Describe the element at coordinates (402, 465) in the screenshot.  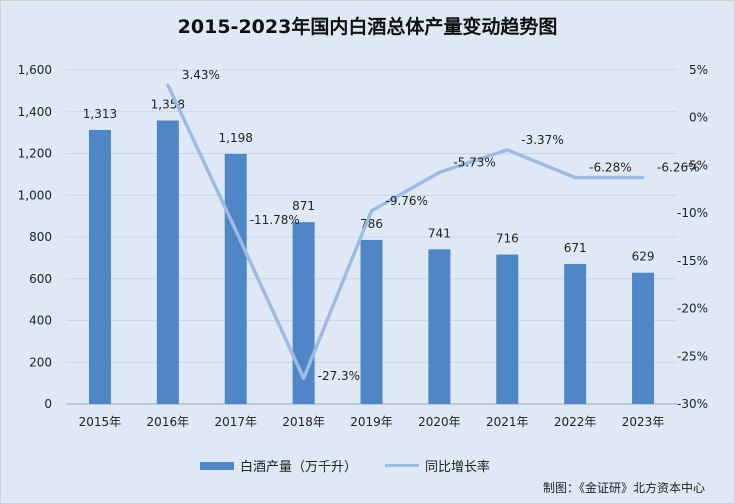
I see `legend-line-swatch` at that location.